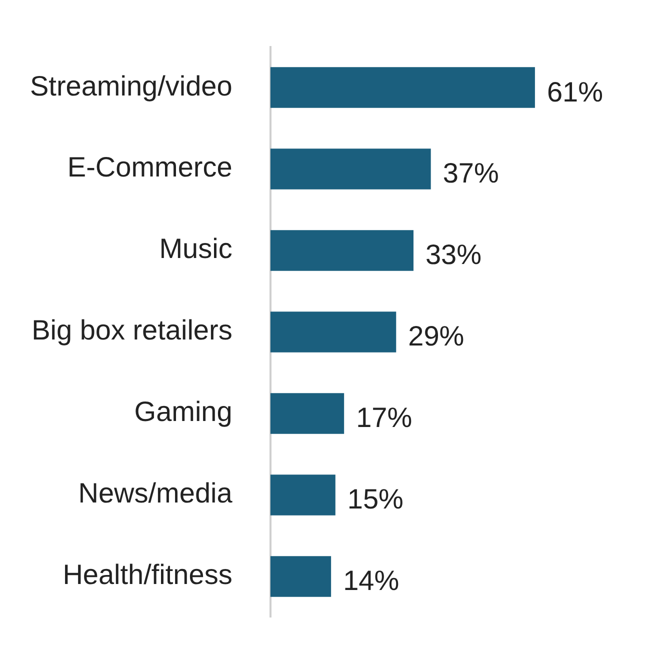 This screenshot has height=664, width=669. What do you see at coordinates (470, 173) in the screenshot?
I see `data-label: 37%` at bounding box center [470, 173].